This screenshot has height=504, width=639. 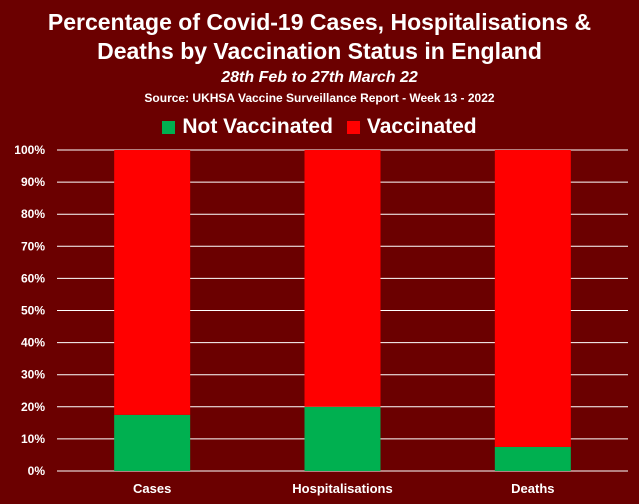 I want to click on legend-item-vaccinated: Vaccinated, so click(x=411, y=127).